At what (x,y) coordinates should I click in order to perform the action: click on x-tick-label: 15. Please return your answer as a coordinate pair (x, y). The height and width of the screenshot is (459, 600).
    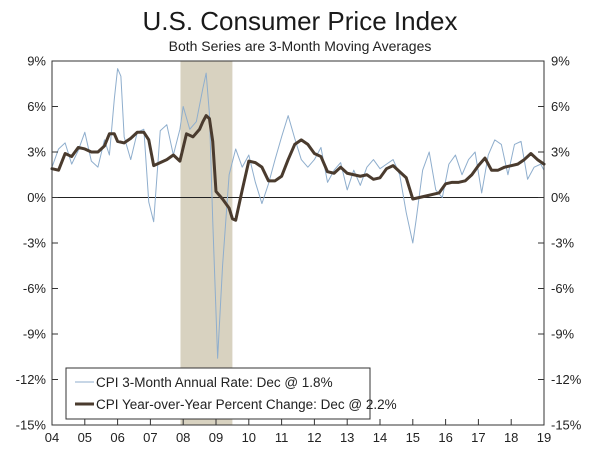
    Looking at the image, I should click on (413, 437).